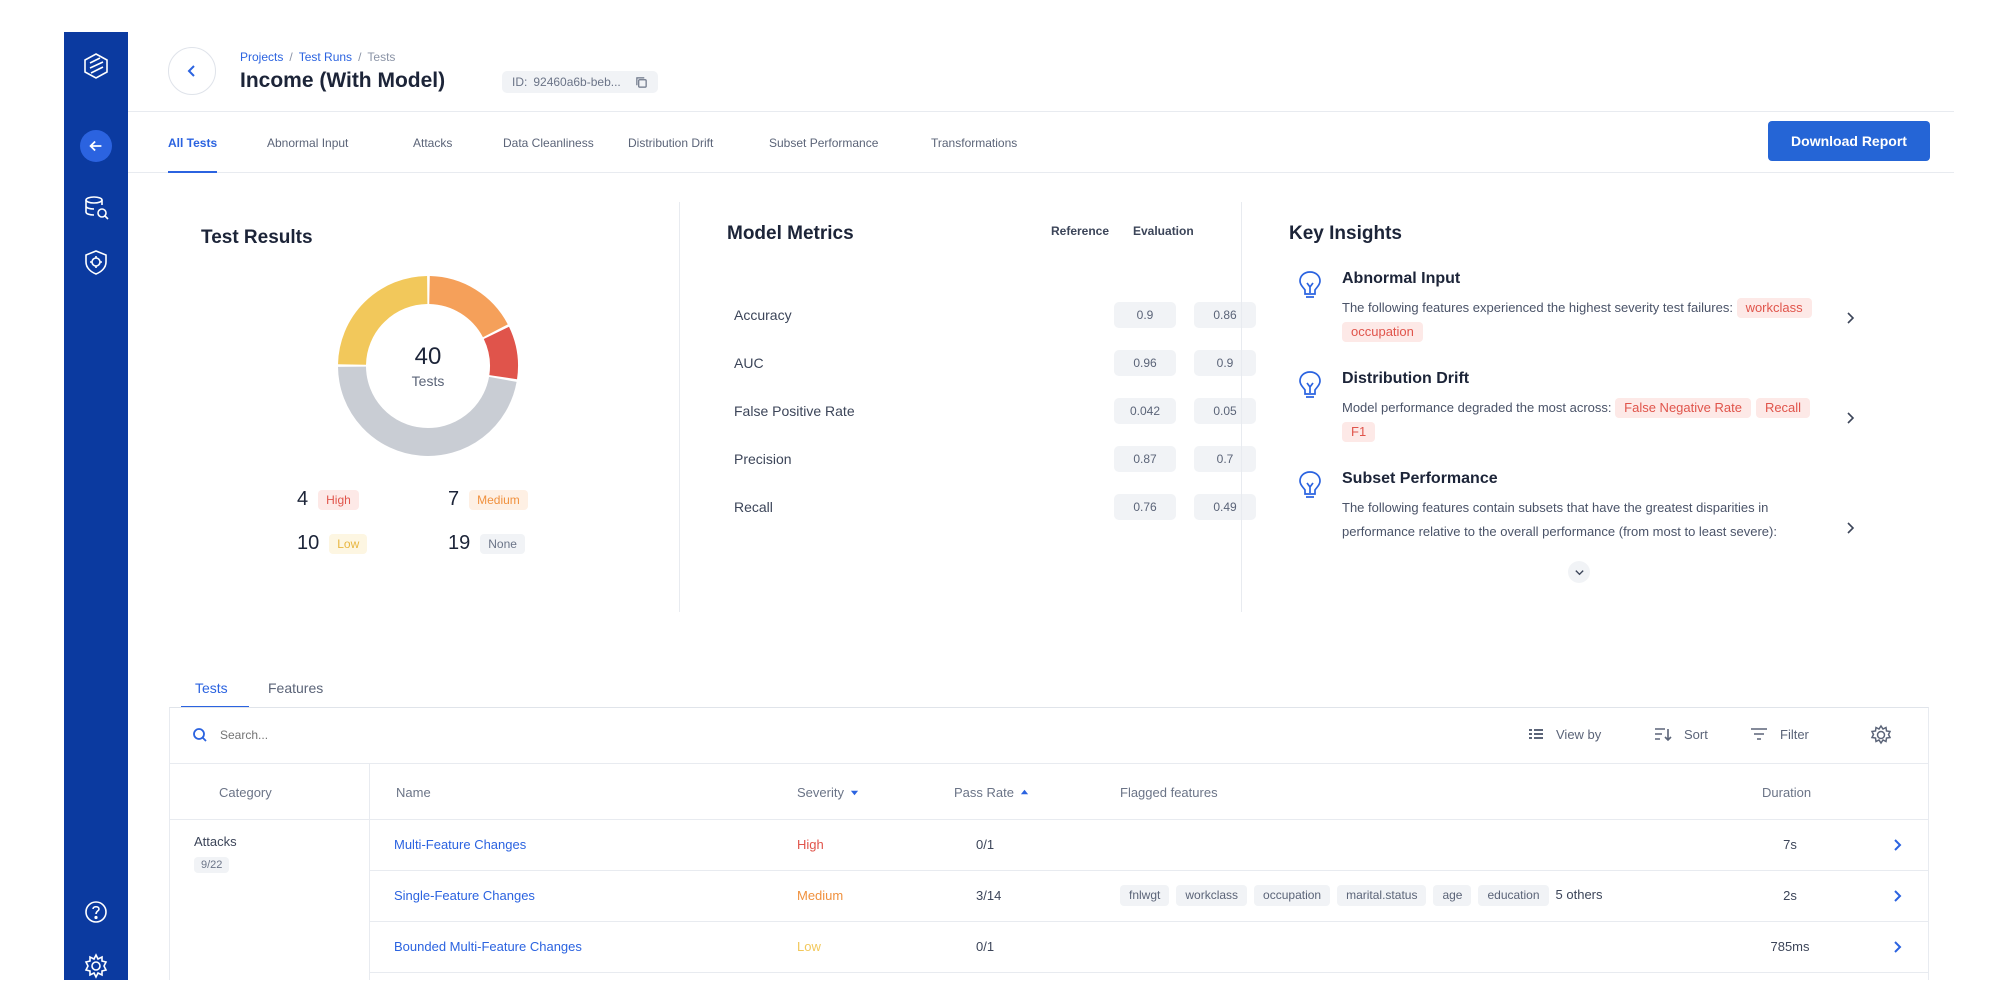  What do you see at coordinates (1149, 947) in the screenshot?
I see `table-row: Bounded Multi-Feature Changes Low 0/1 785ms` at bounding box center [1149, 947].